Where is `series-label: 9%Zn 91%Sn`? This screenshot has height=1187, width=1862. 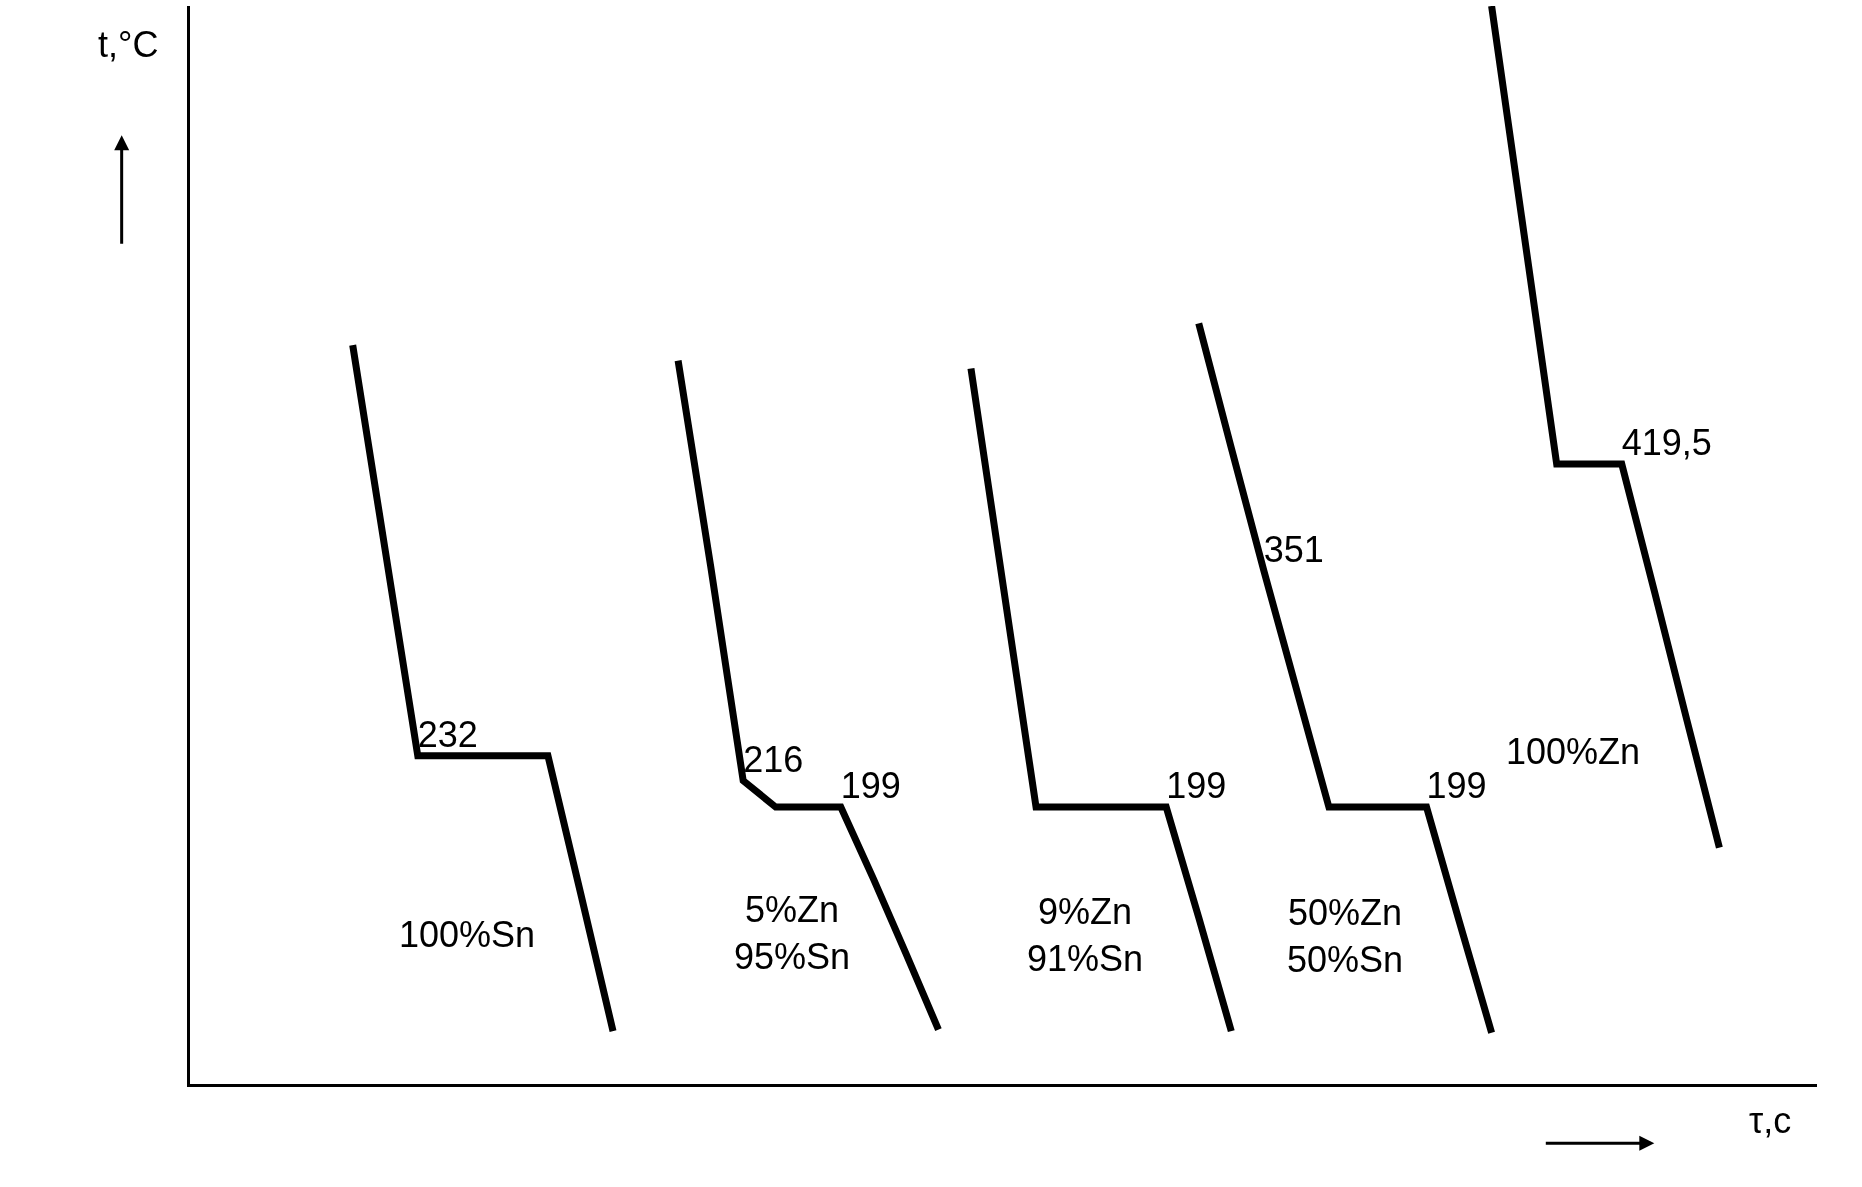
series-label: 9%Zn 91%Sn is located at coordinates (1085, 935).